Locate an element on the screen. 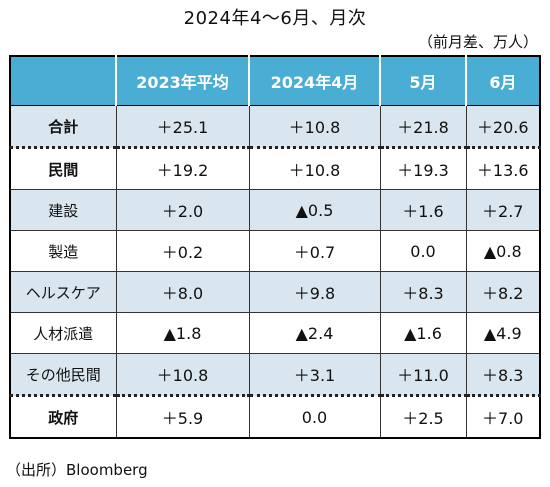 The width and height of the screenshot is (550, 487). table-row: ヘルスケア ＋8.0 ＋9.8 ＋8.3 ＋8.2 is located at coordinates (275, 292).